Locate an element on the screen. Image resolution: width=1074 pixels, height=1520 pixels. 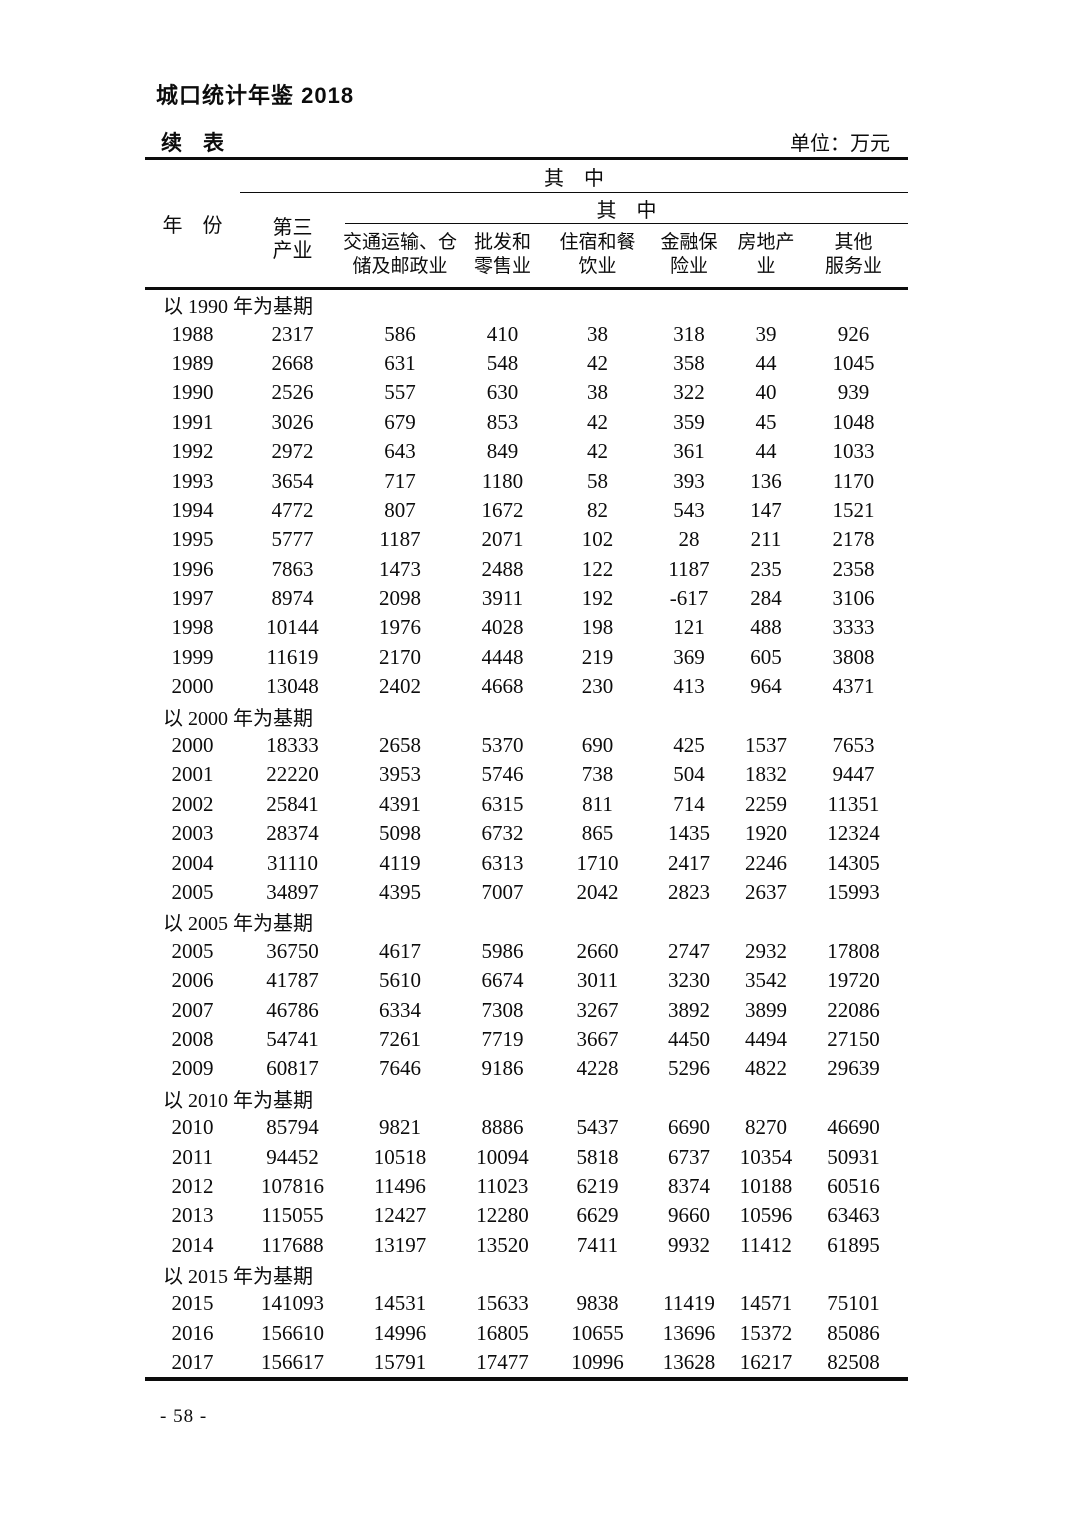
subcol-header-hotel-catering: 住宿和餐 饮业 is located at coordinates (597, 254).